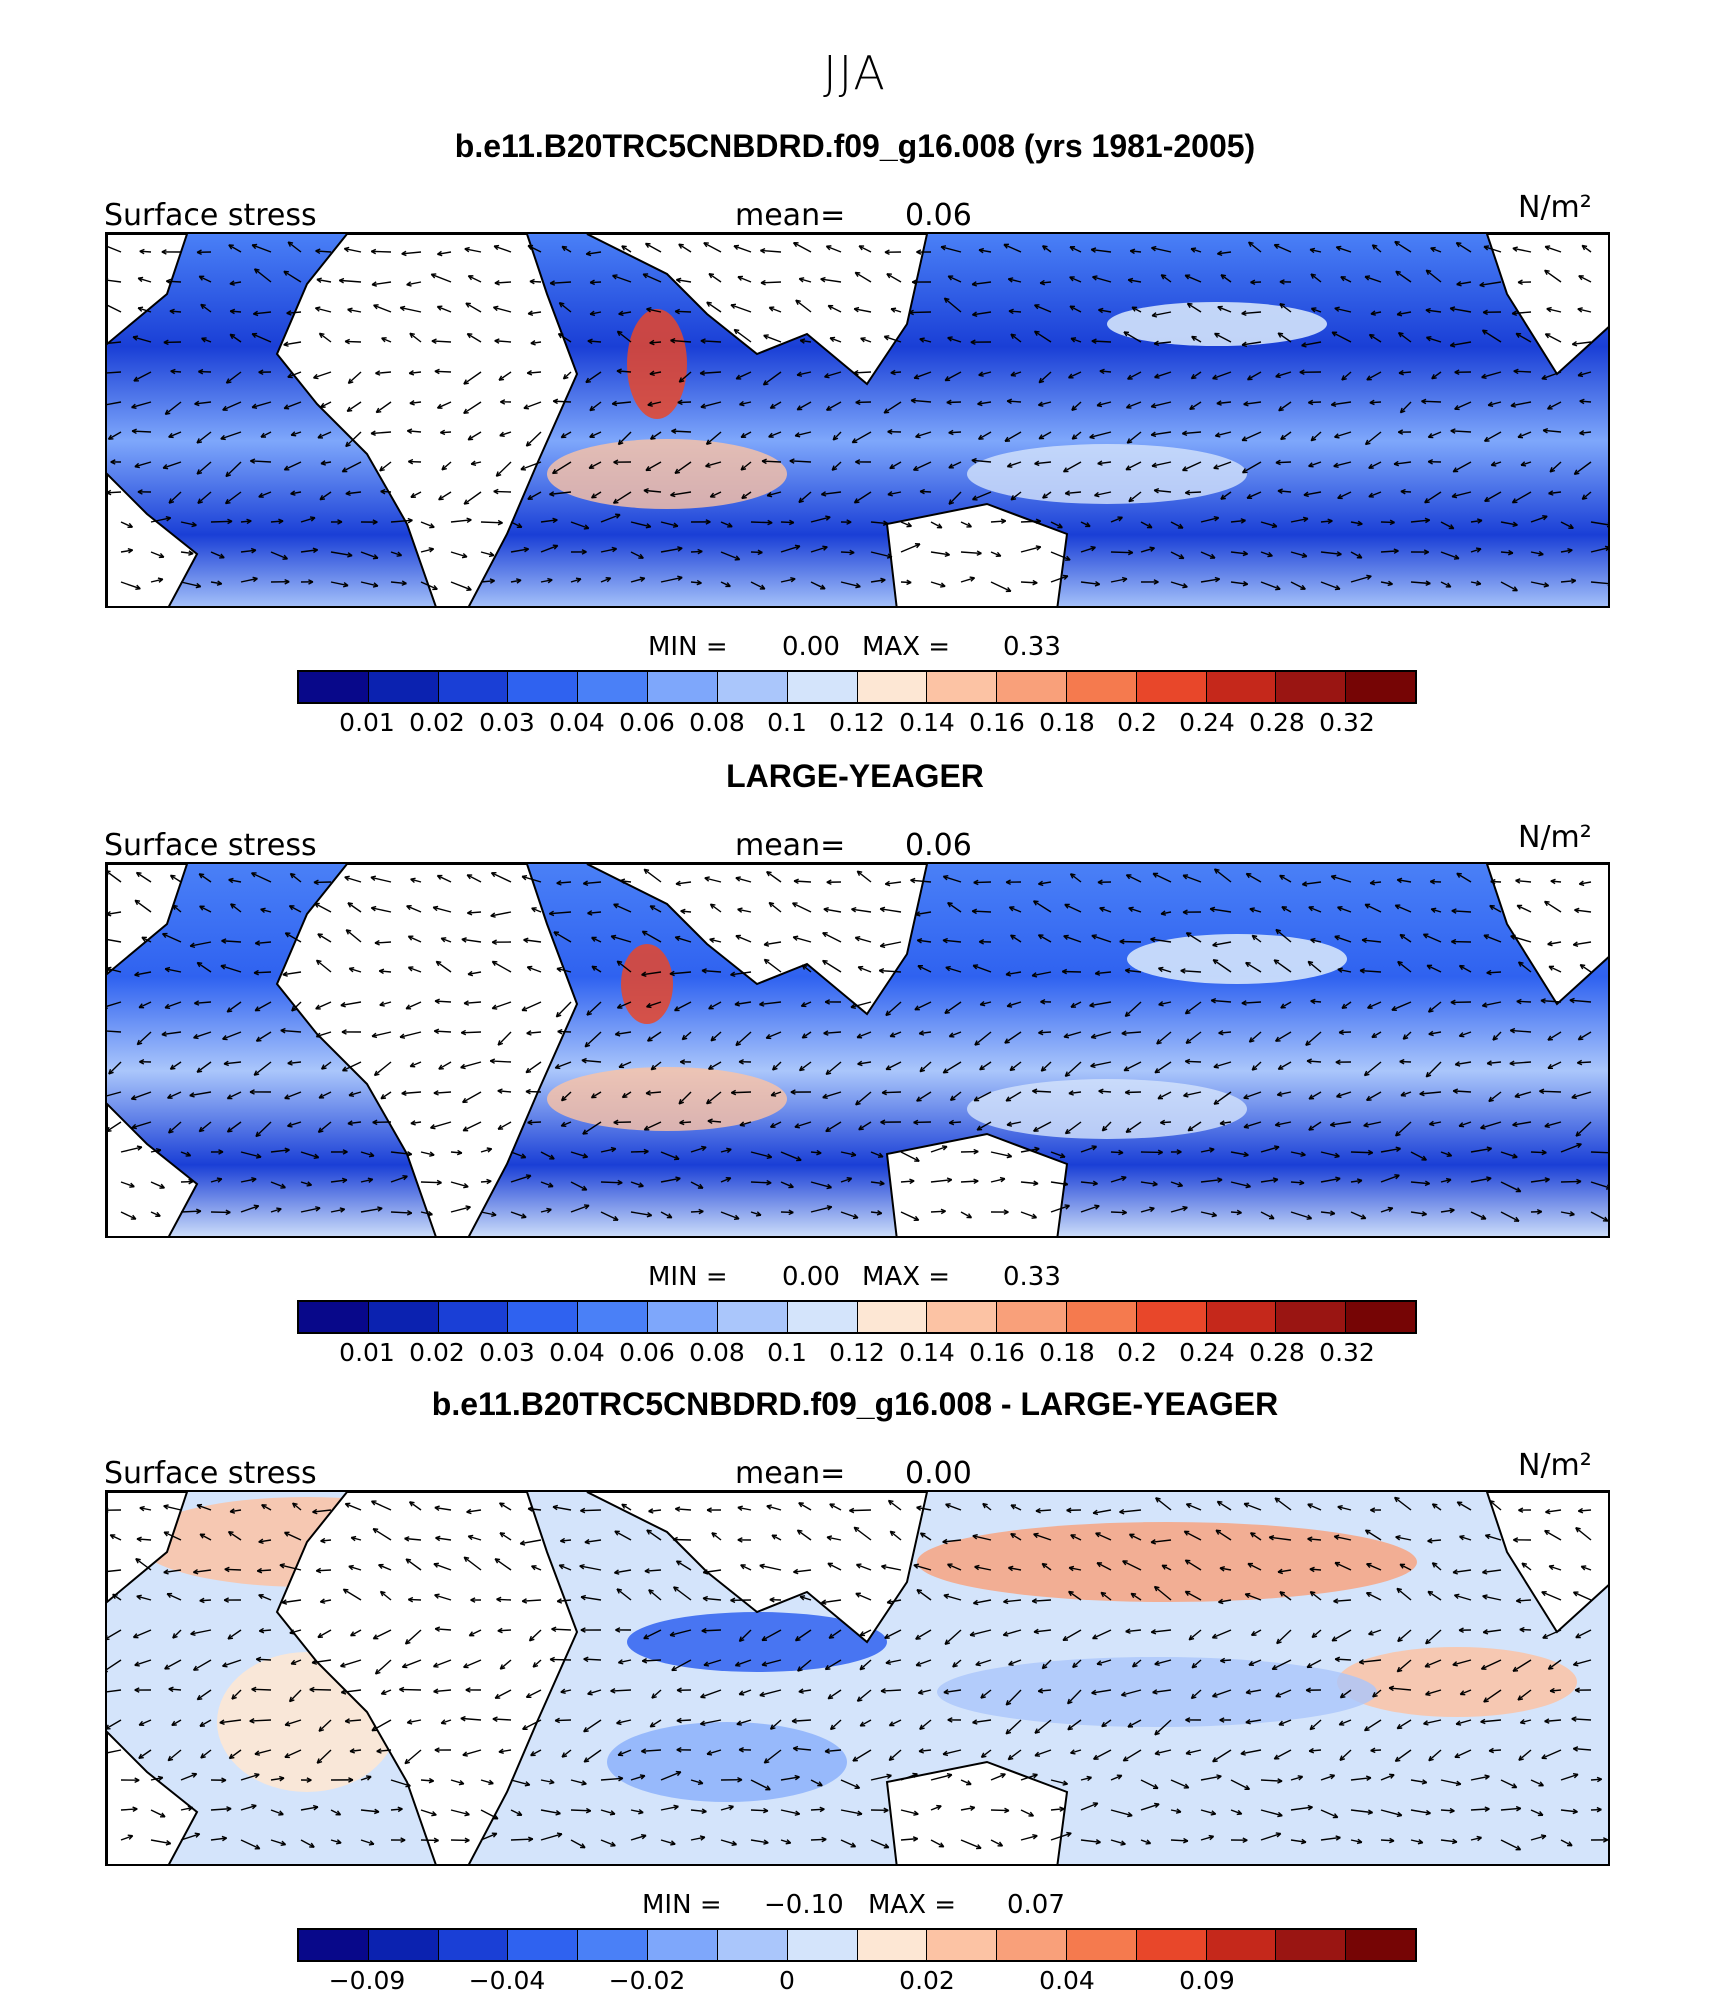 This screenshot has width=1710, height=2011. Describe the element at coordinates (717, 1352) in the screenshot. I see `colorbar-tick-label: 0.08` at that location.